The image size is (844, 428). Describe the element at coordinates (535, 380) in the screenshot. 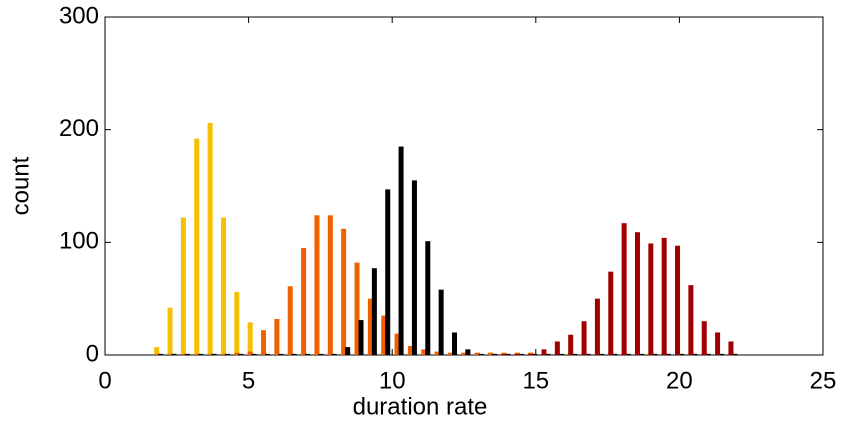

I see `x-tick-label: 15` at that location.